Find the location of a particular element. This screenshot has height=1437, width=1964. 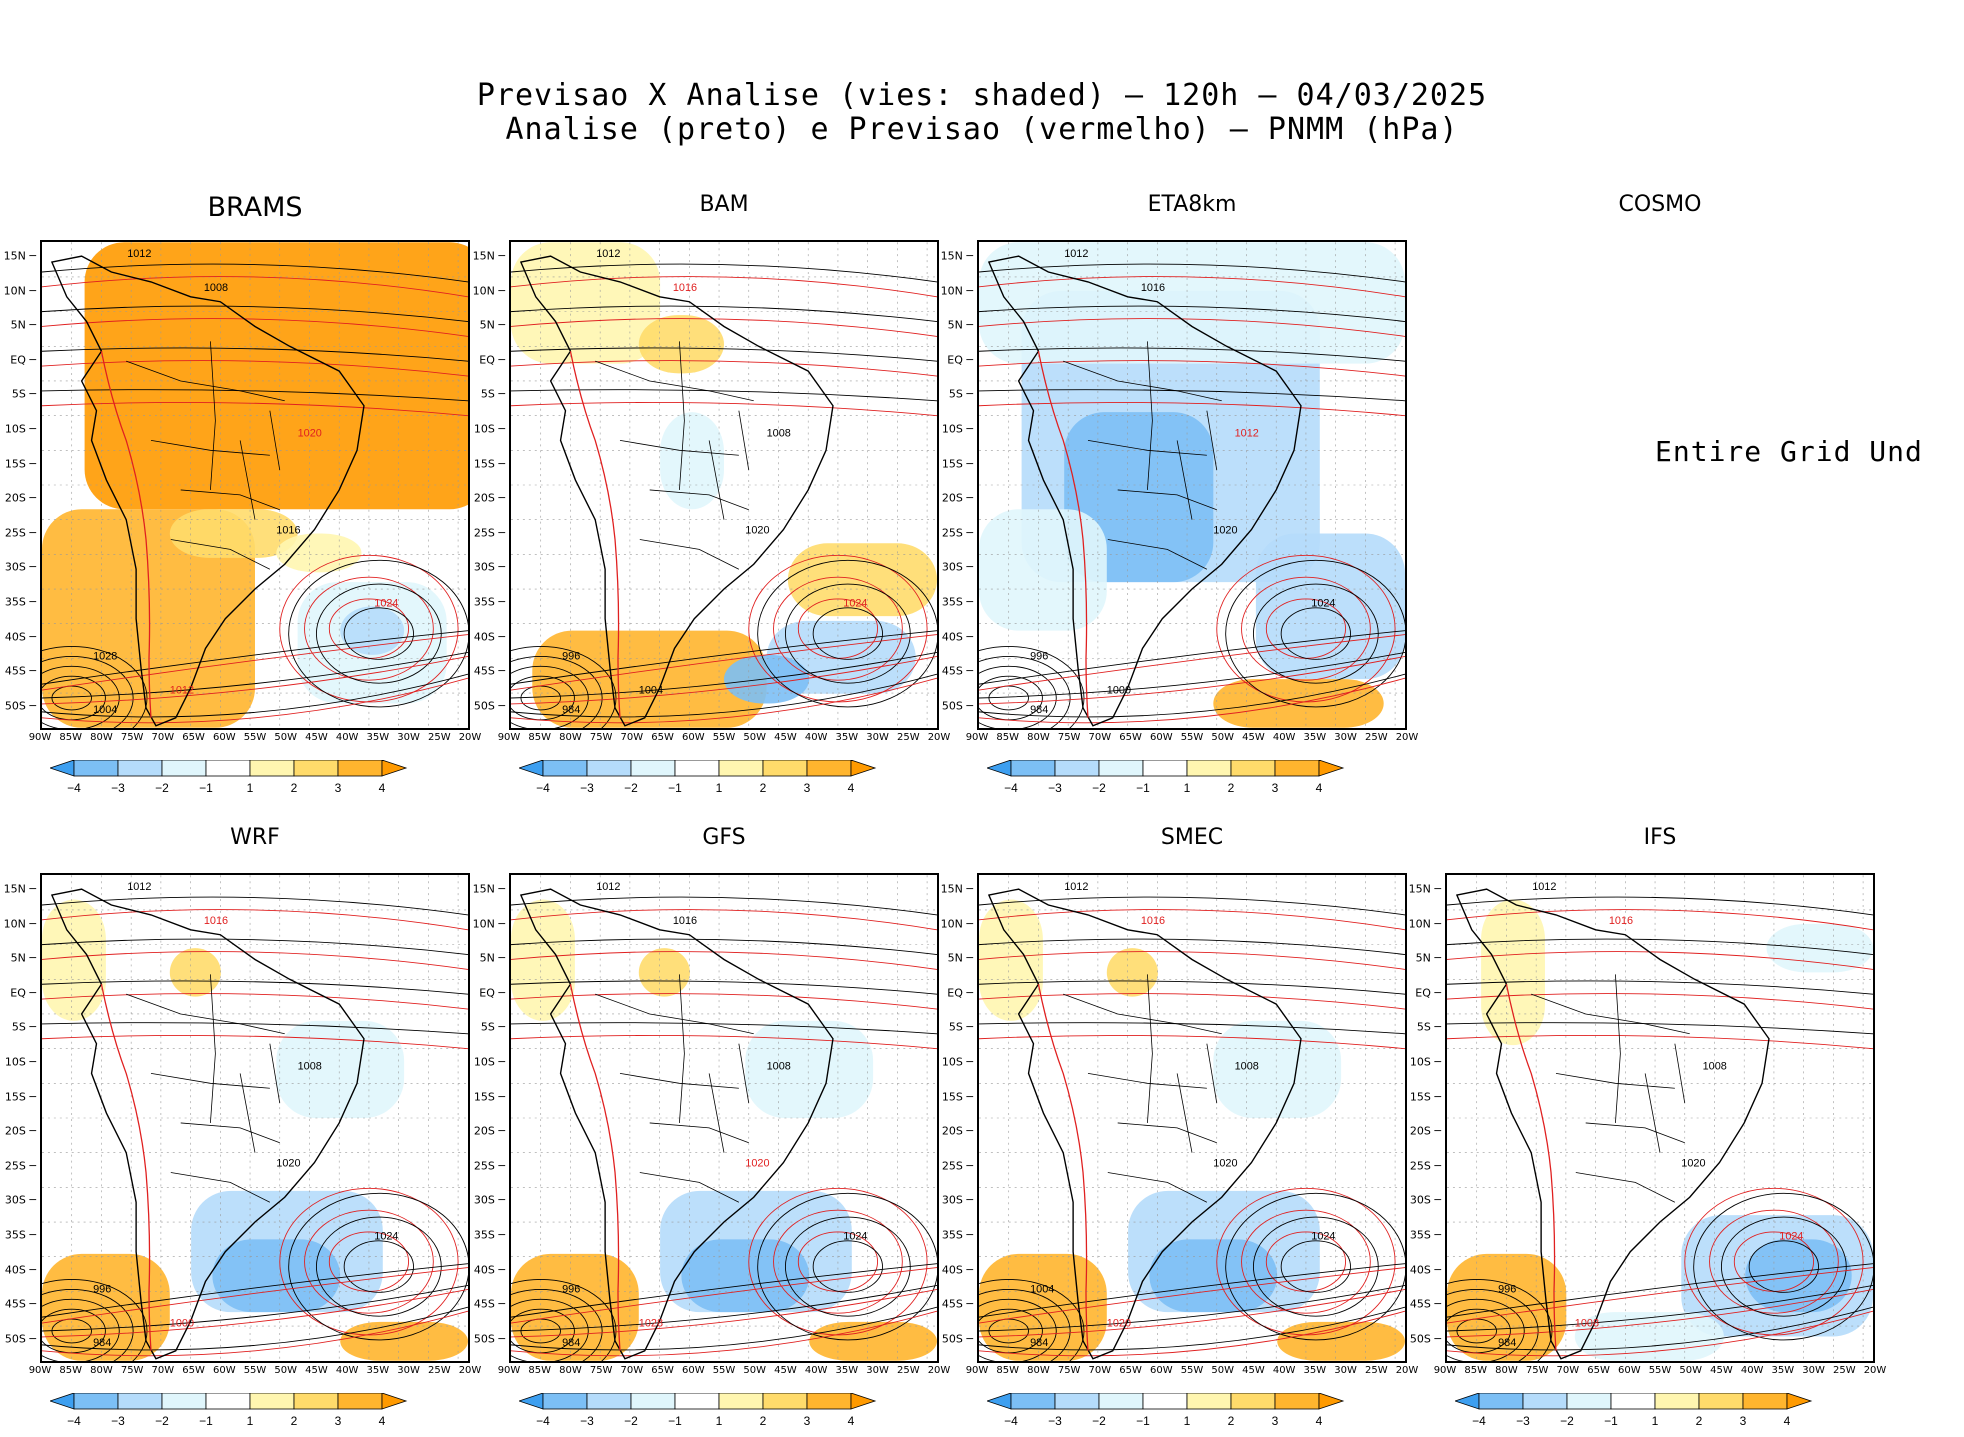

lat-tick-label: 15S ─ is located at coordinates (20, 464).